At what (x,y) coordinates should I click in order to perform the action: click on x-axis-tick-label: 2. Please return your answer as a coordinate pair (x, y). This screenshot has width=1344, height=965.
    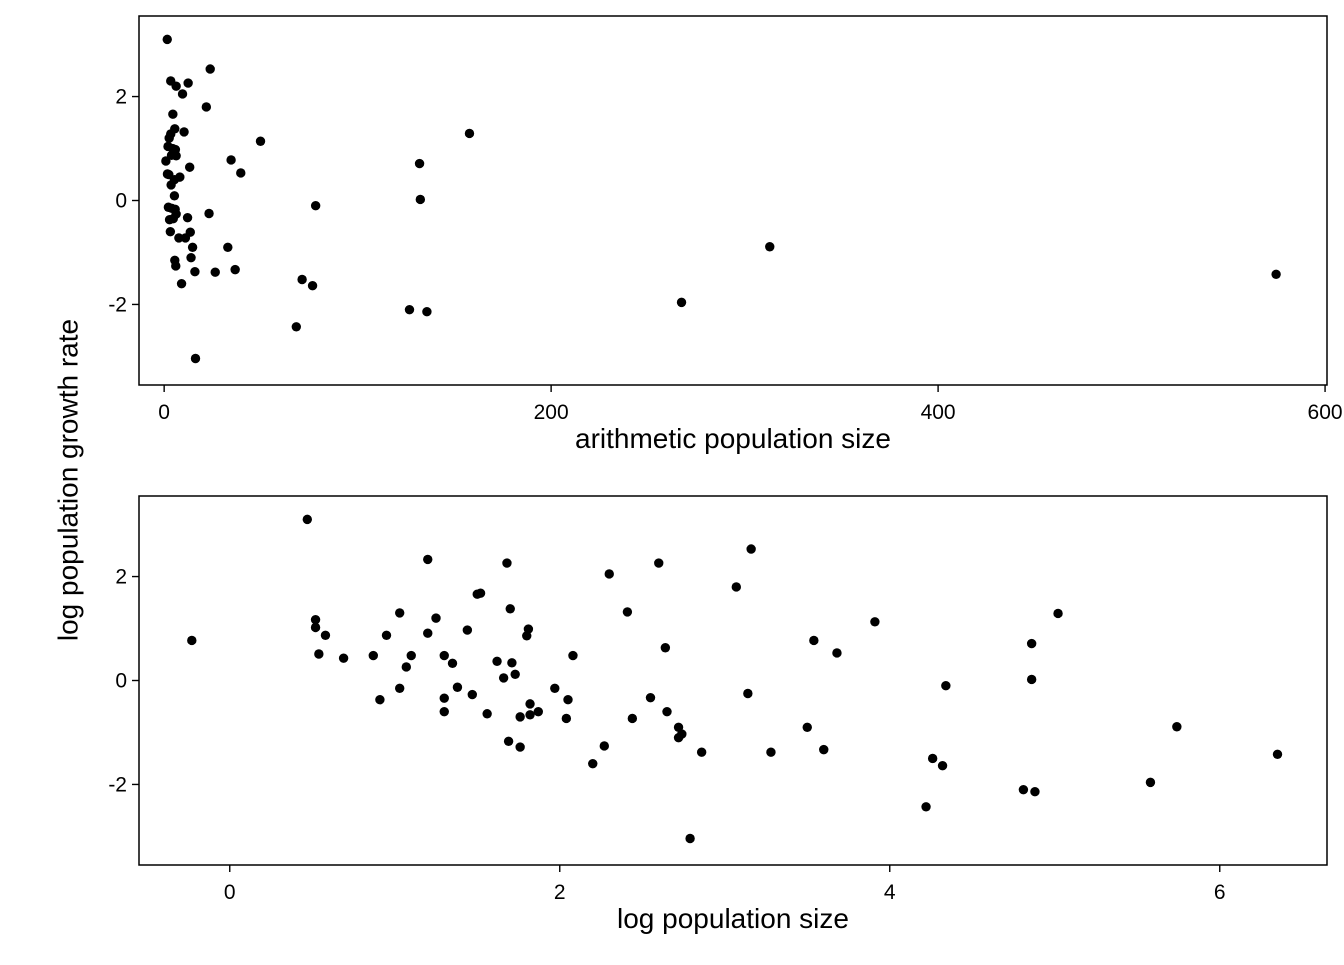
    Looking at the image, I should click on (560, 892).